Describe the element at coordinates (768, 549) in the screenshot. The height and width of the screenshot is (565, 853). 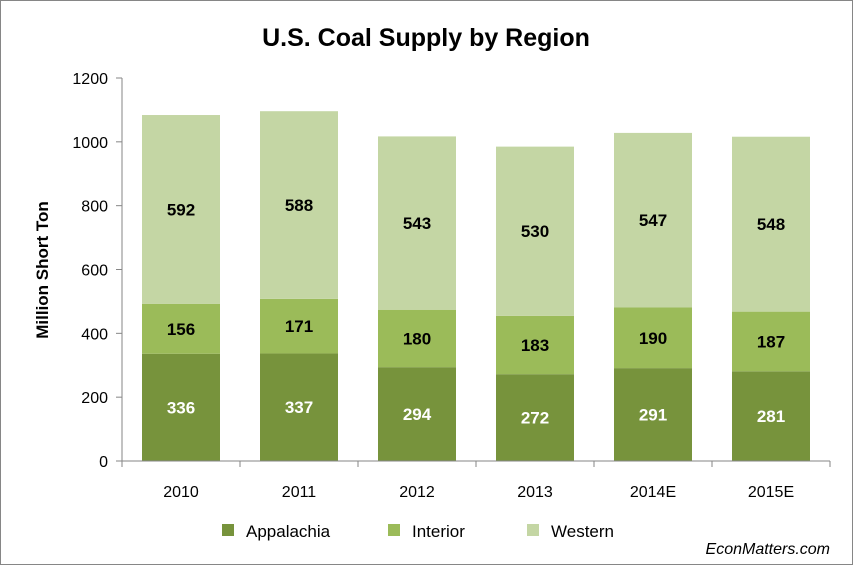
I see `watermark: EconMatters.com` at that location.